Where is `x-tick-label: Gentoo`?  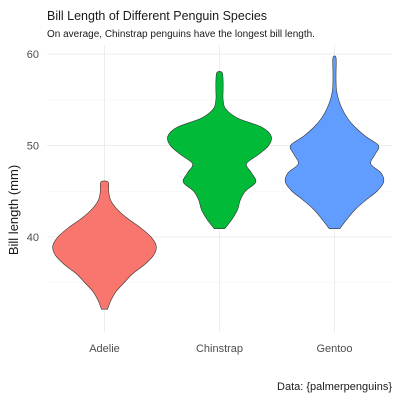
x-tick-label: Gentoo is located at coordinates (334, 349).